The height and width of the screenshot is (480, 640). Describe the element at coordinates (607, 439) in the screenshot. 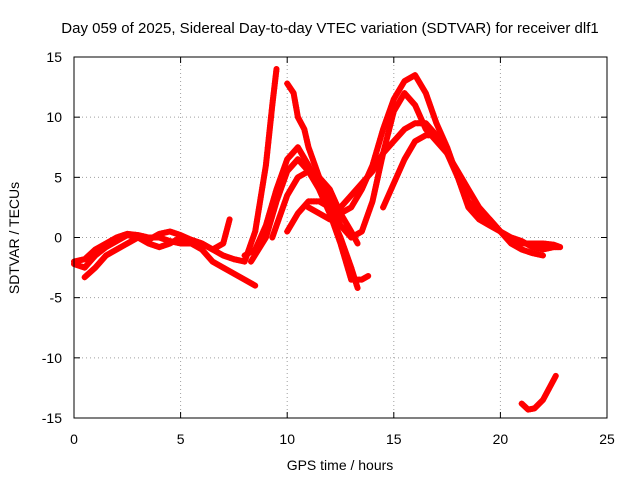

I see `x-tick-label: 25` at that location.